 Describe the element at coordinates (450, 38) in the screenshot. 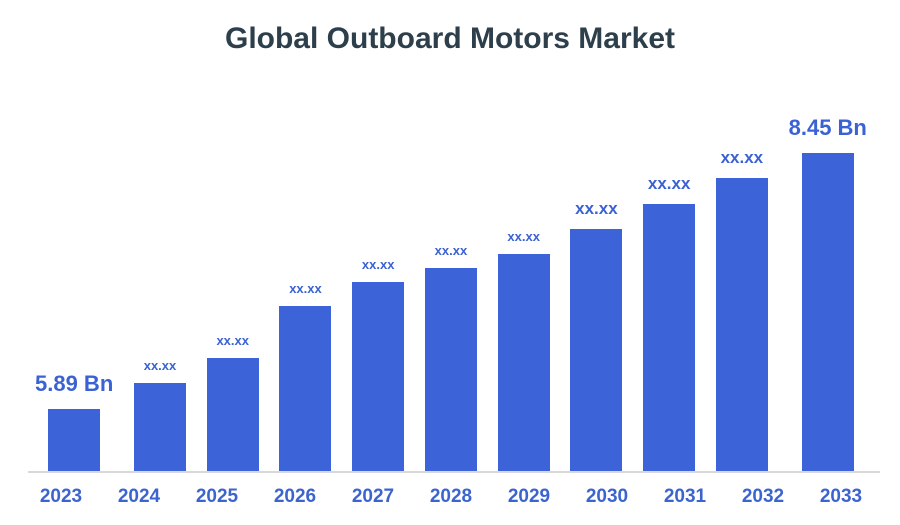

I see `chart-title: Global Outboard Motors Market` at that location.